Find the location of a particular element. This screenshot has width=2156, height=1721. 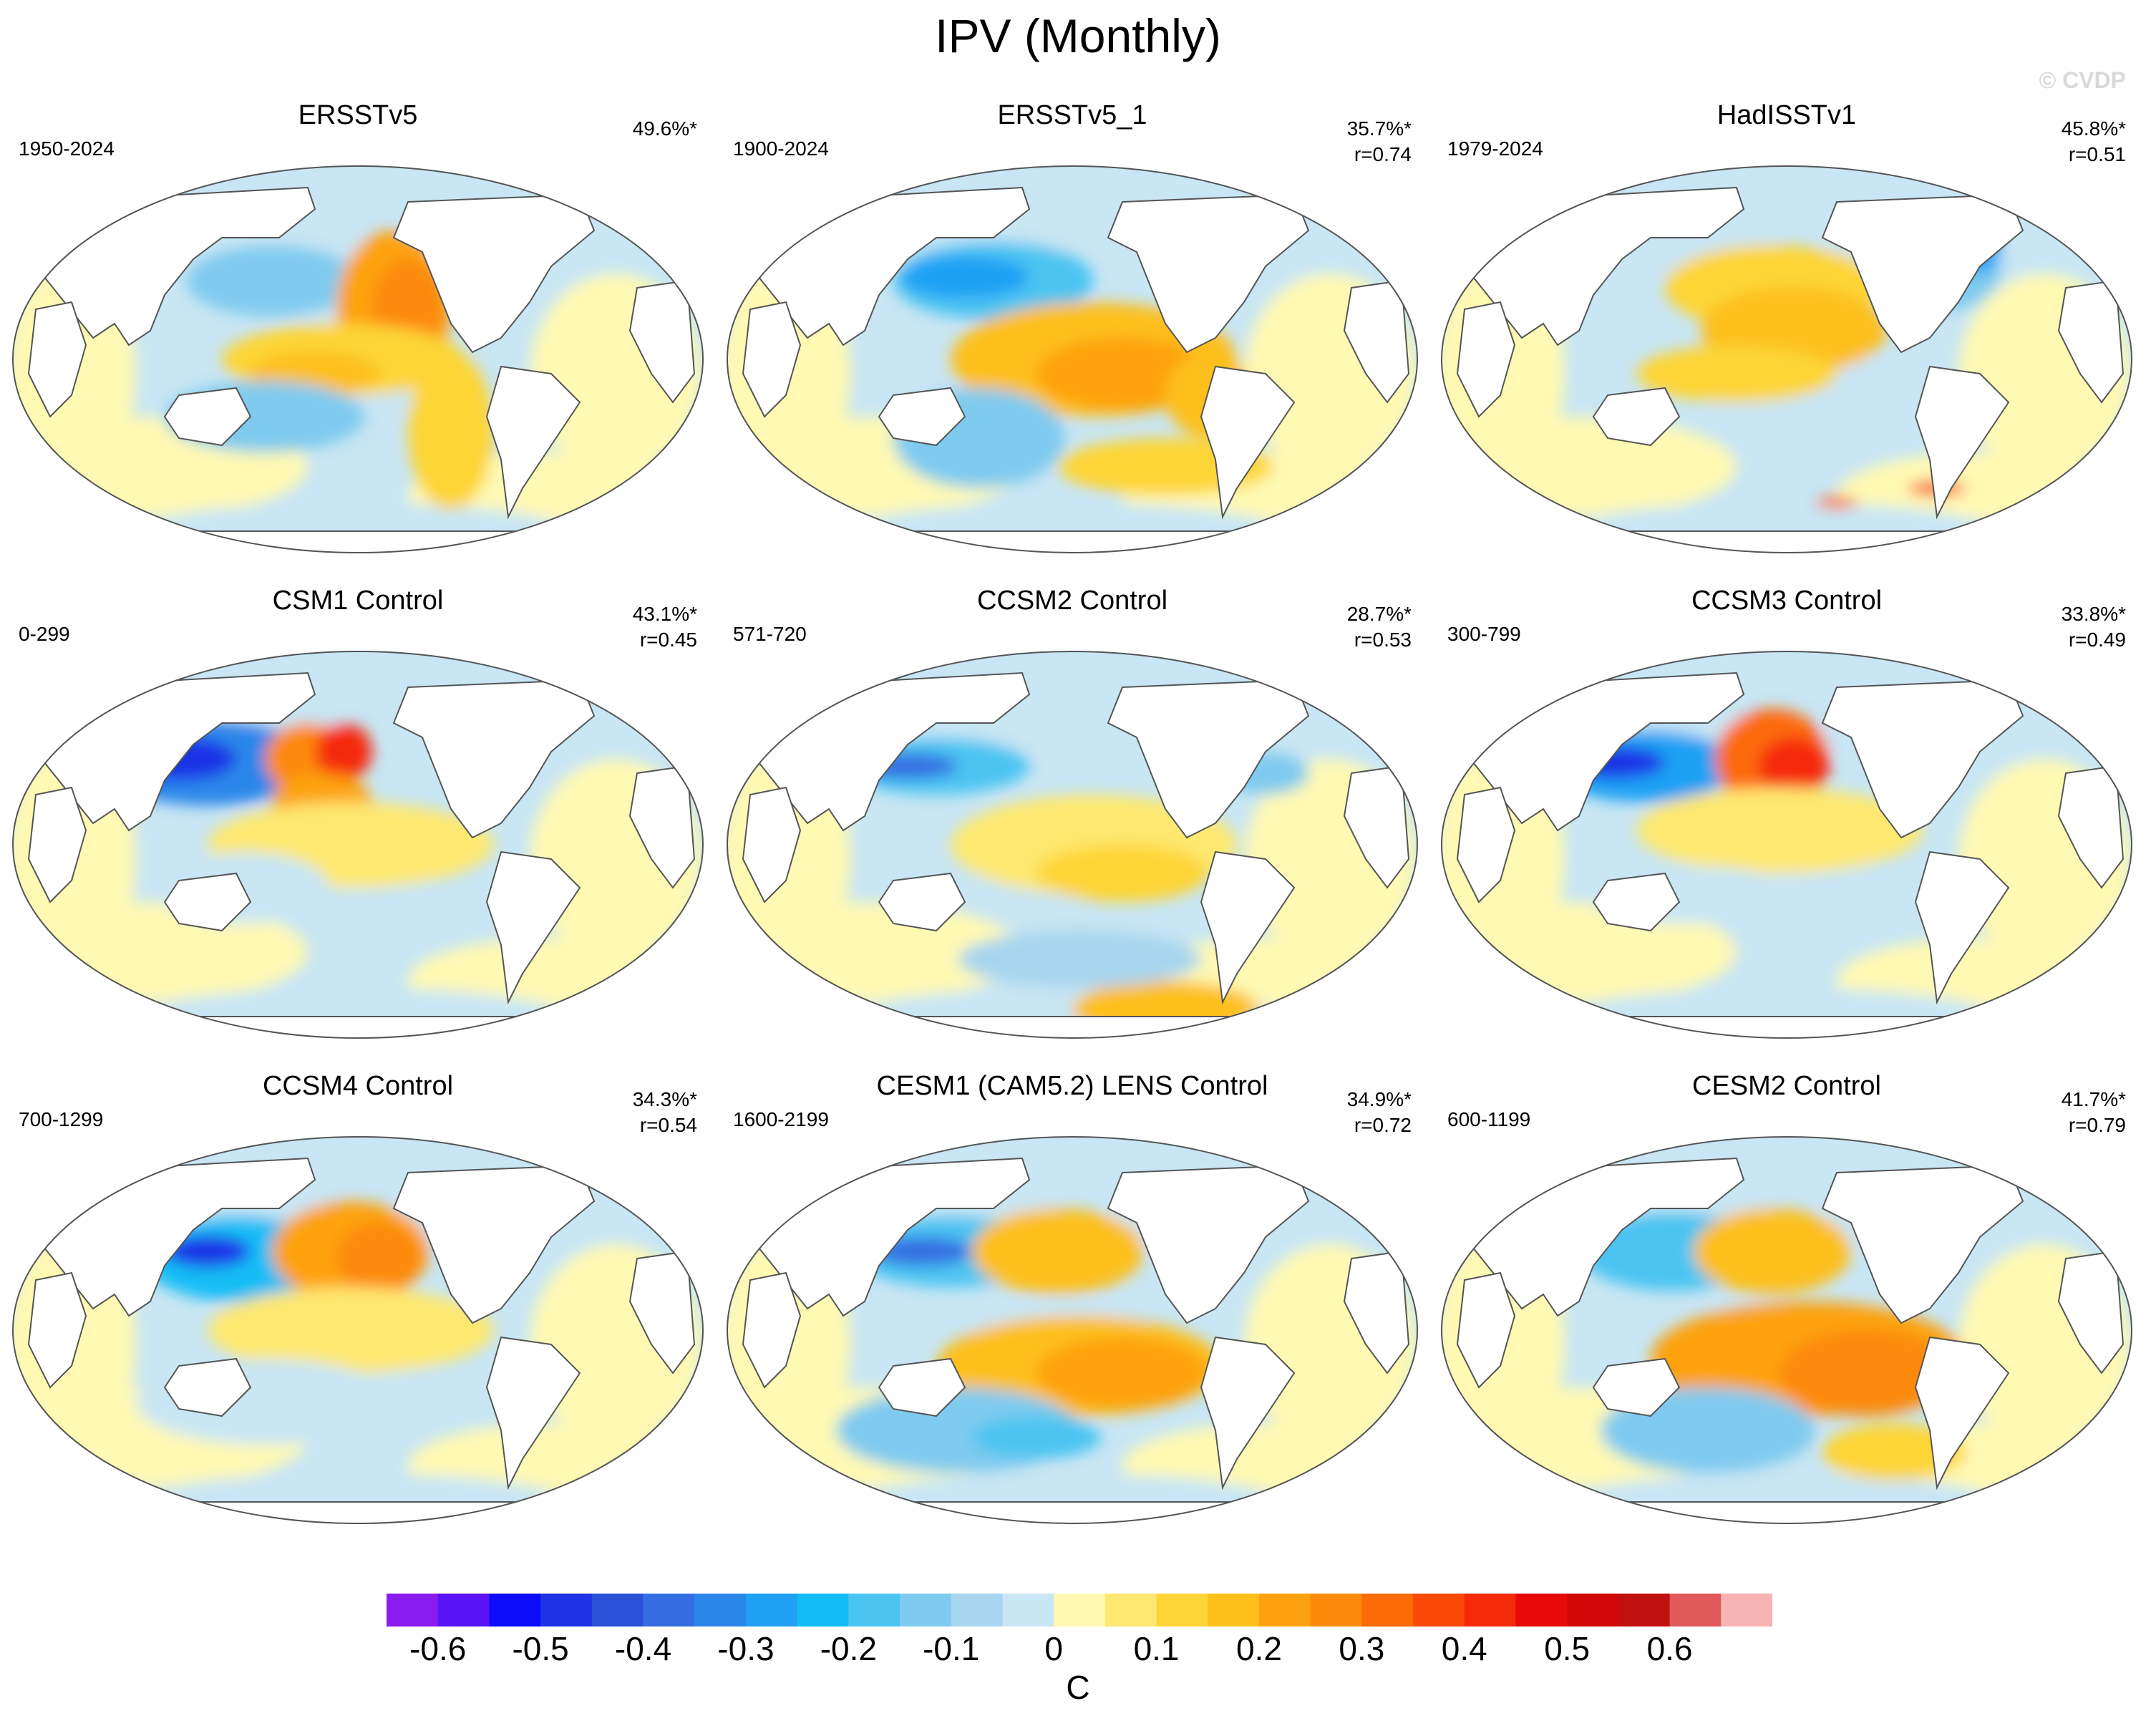

panel-title: CCSM2 Control is located at coordinates (1072, 601).